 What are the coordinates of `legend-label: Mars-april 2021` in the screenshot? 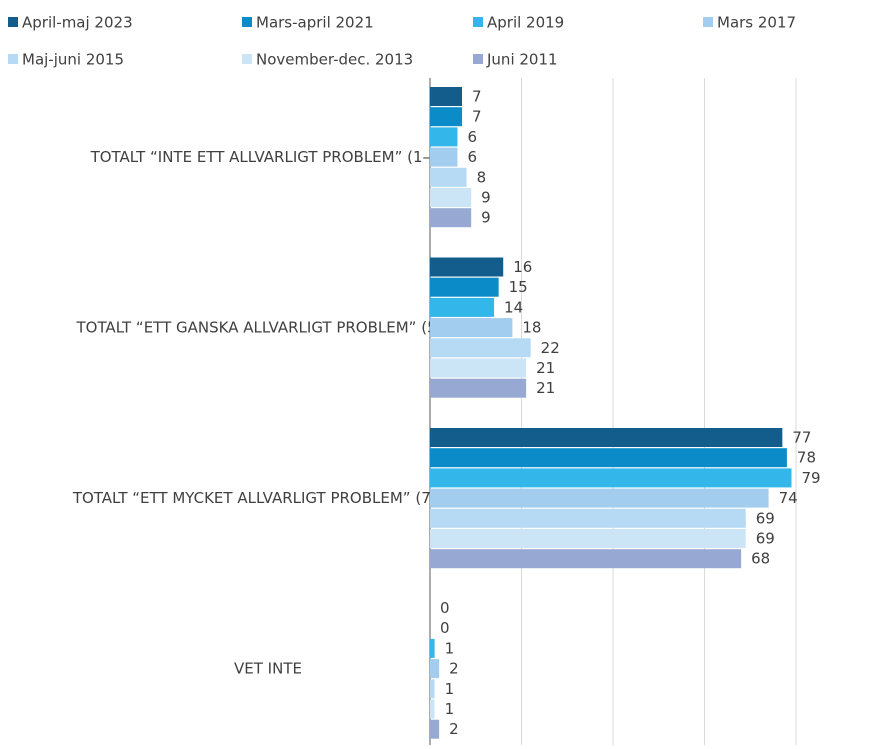 It's located at (315, 23).